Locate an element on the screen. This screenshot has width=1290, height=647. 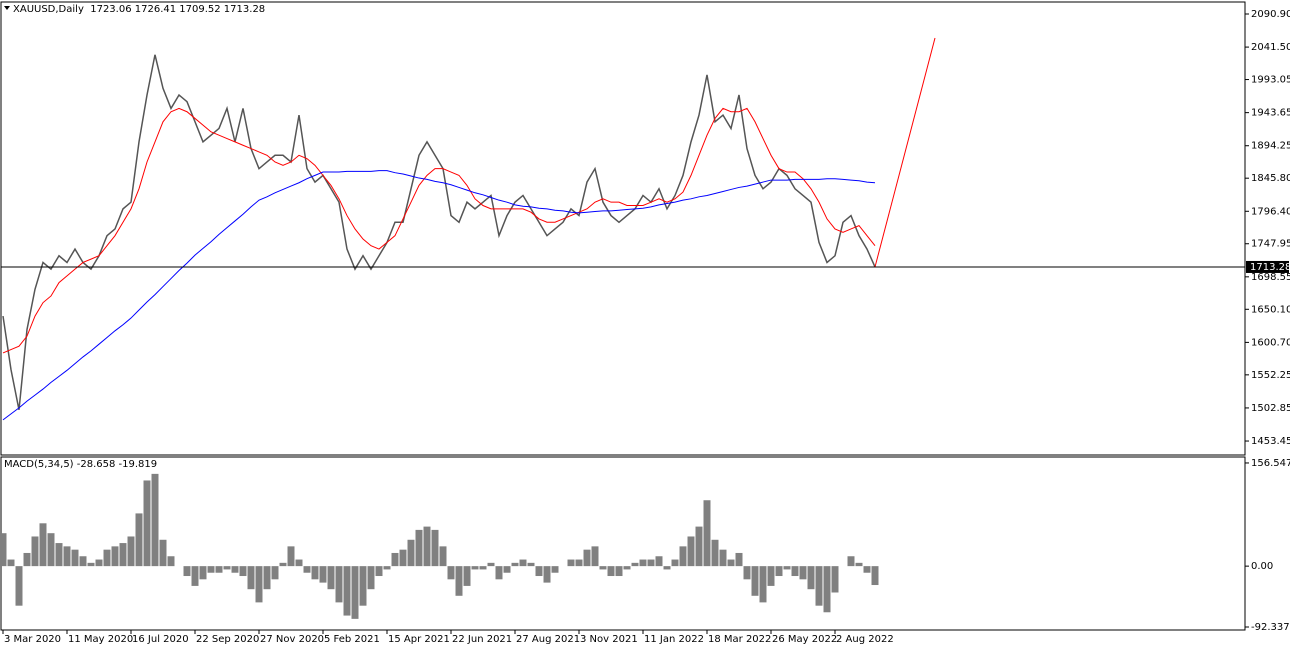
x-tick-label: 22 Jun 2021 is located at coordinates (482, 639).